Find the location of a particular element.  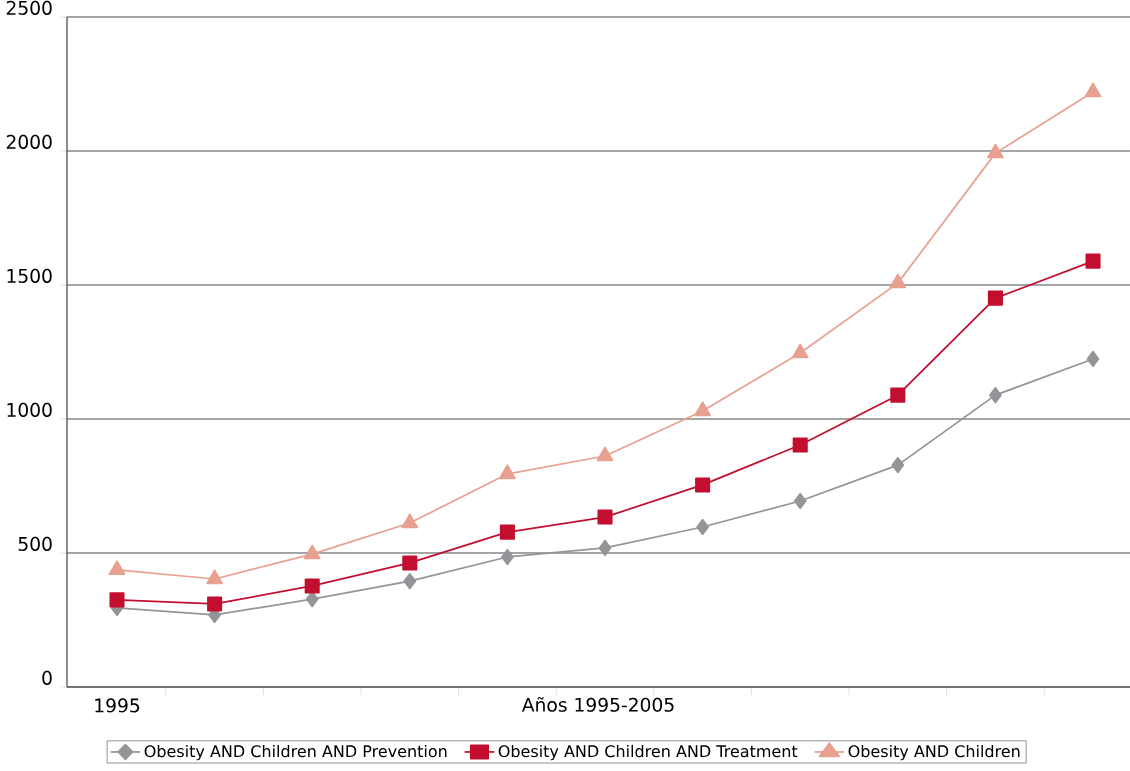

x-axis-title: Años 1995-2005 is located at coordinates (597, 704).